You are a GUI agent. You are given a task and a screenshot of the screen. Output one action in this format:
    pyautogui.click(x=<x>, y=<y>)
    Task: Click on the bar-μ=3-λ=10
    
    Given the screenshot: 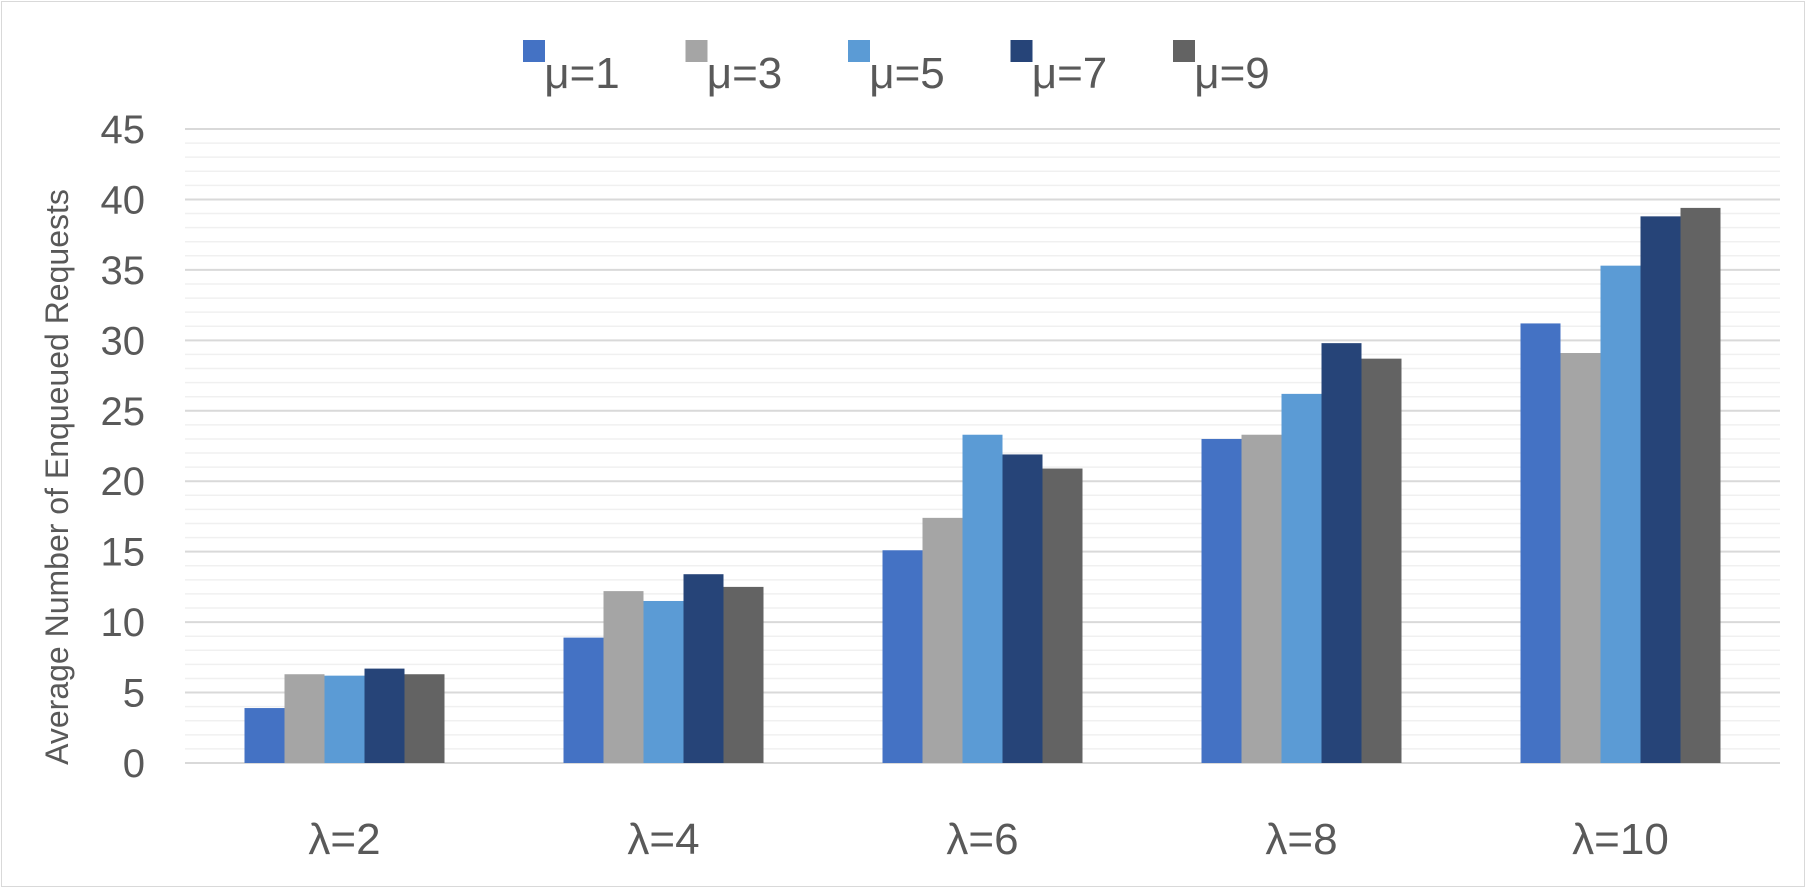 What is the action you would take?
    pyautogui.click(x=1580, y=558)
    